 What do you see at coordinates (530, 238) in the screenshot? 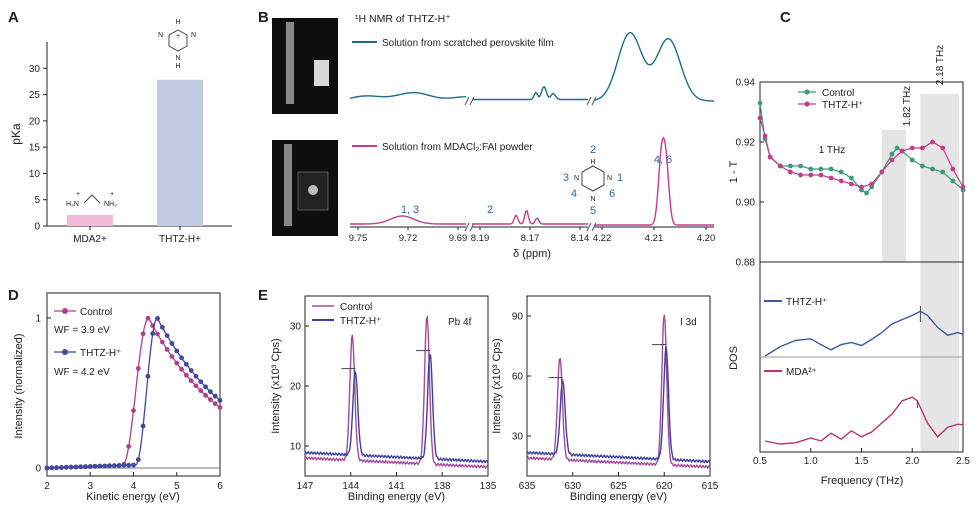
I see `tick-label-b-1-1: 8.17` at bounding box center [530, 238].